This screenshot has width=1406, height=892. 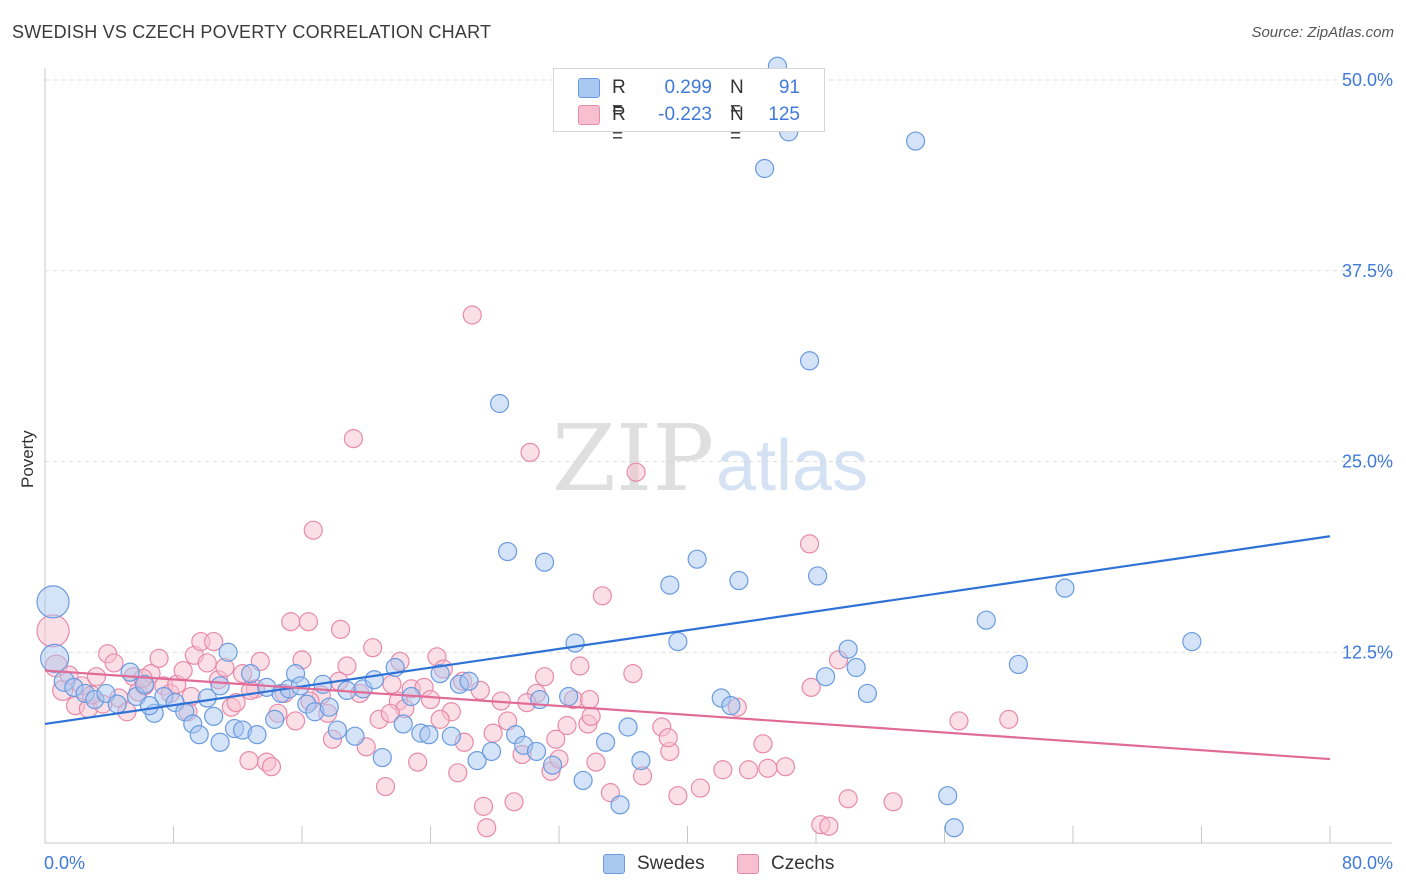 What do you see at coordinates (589, 115) in the screenshot?
I see `czechs-swatch` at bounding box center [589, 115].